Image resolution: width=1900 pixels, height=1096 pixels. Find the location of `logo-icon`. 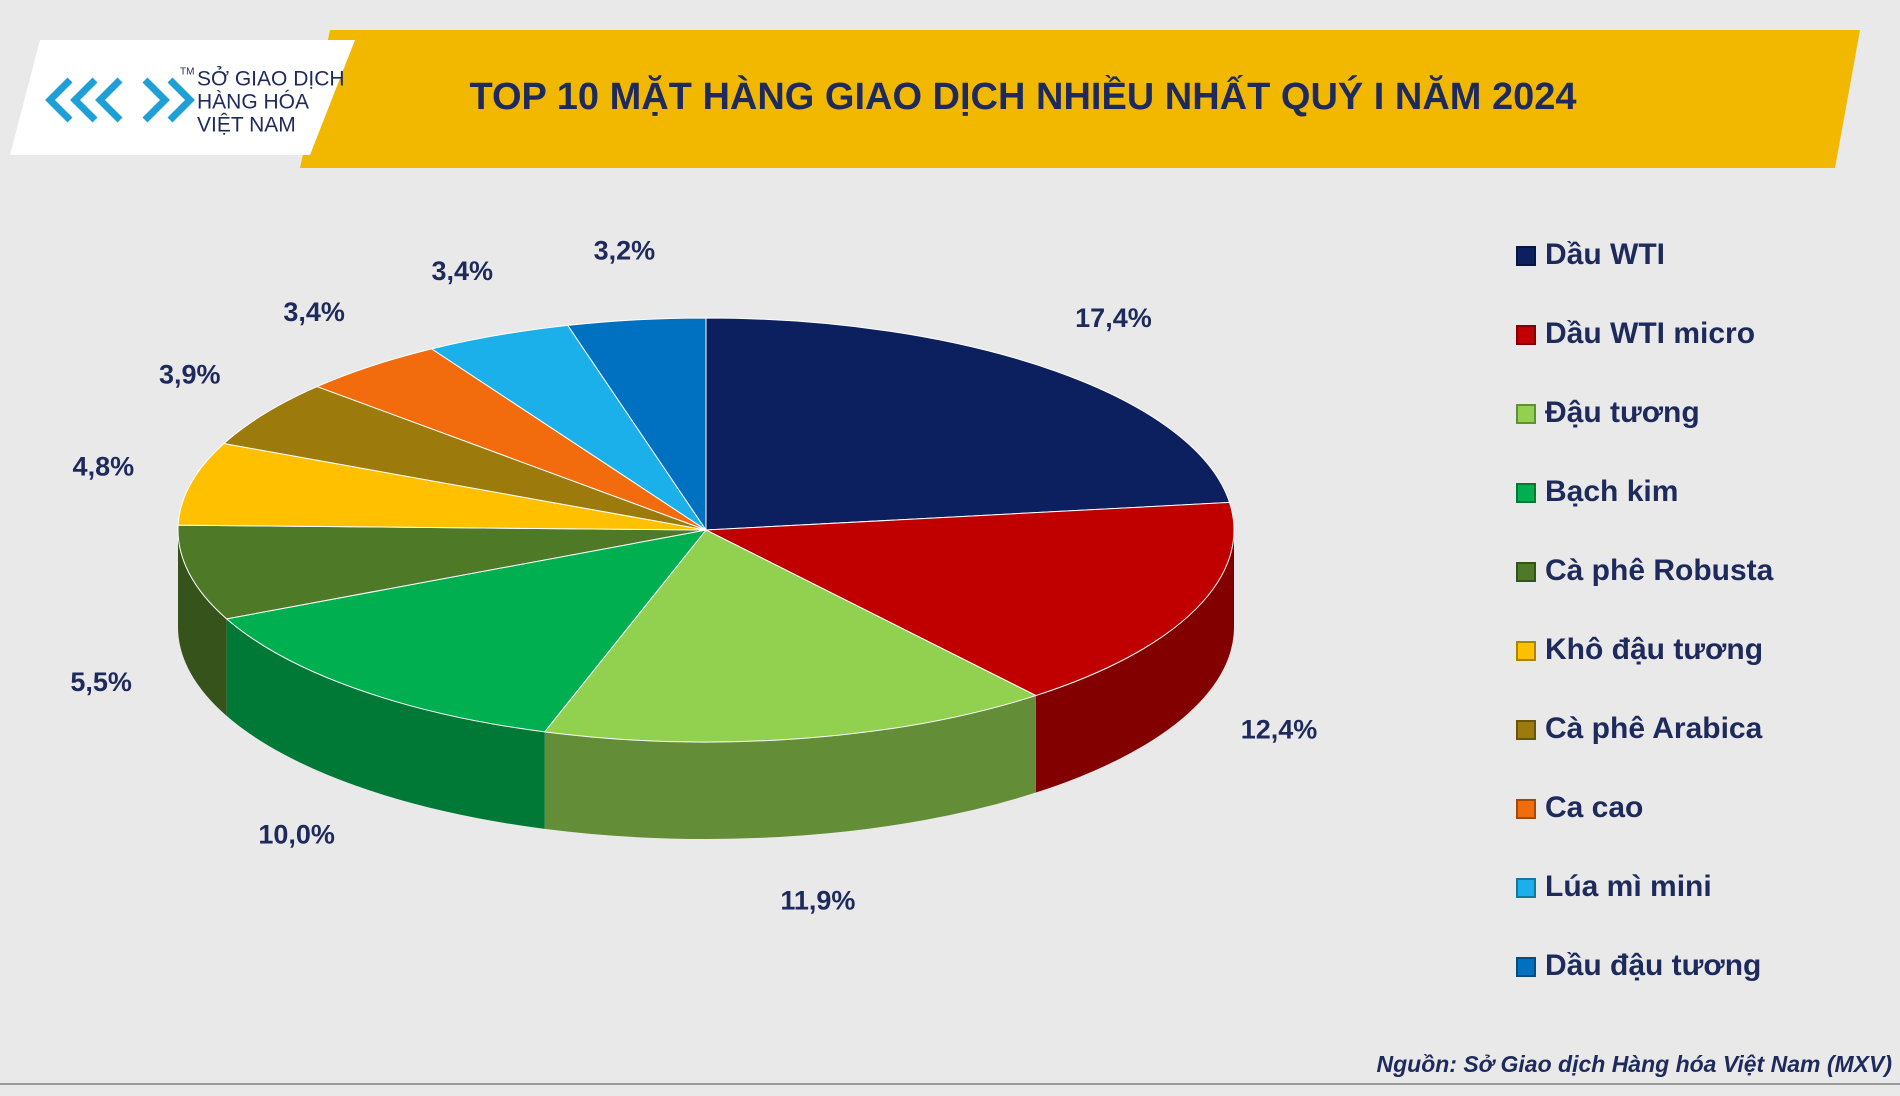

logo-icon is located at coordinates (120, 100).